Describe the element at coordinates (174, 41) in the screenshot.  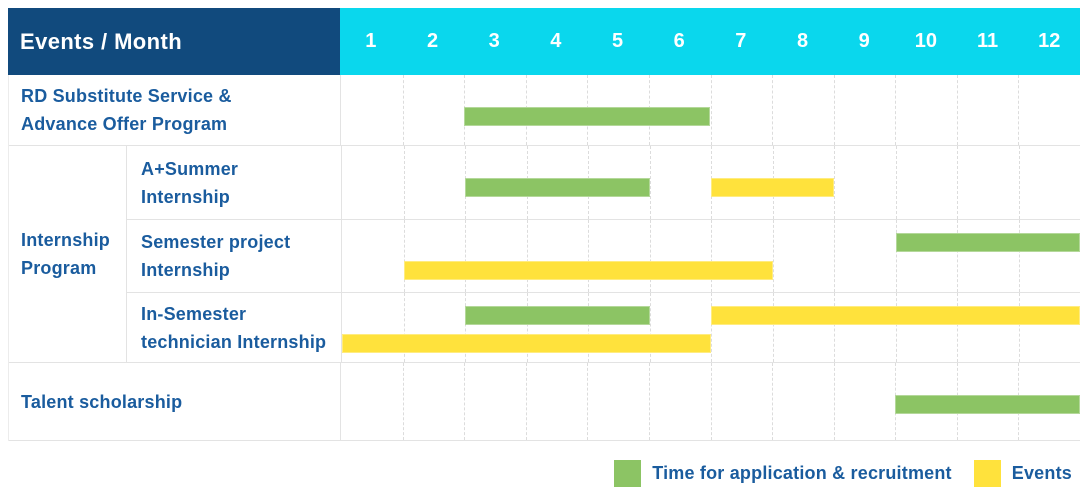
I see `events-month-header: Events / Month` at that location.